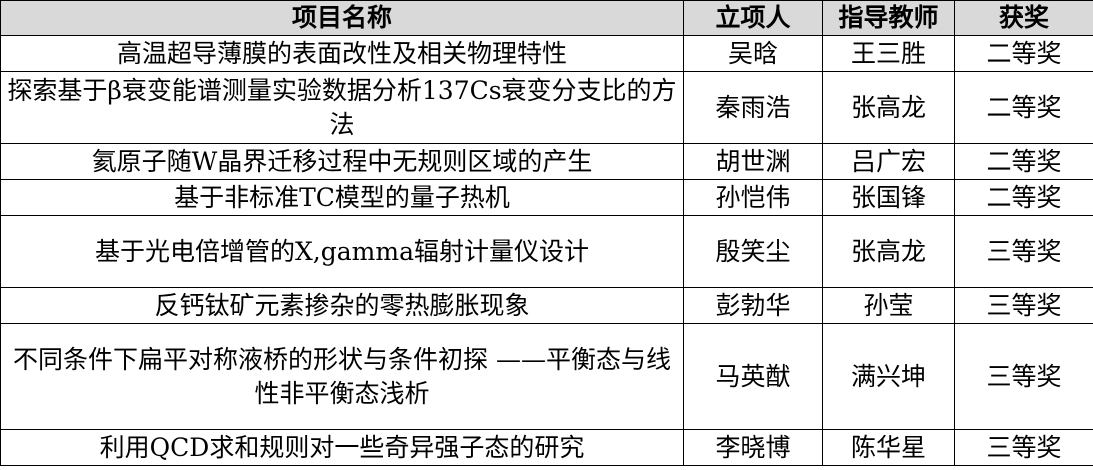 The height and width of the screenshot is (470, 1093). I want to click on table-row: 基于非标准TC模型的量子热机 孙恺伟 张国锋 二等奖, so click(546, 197).